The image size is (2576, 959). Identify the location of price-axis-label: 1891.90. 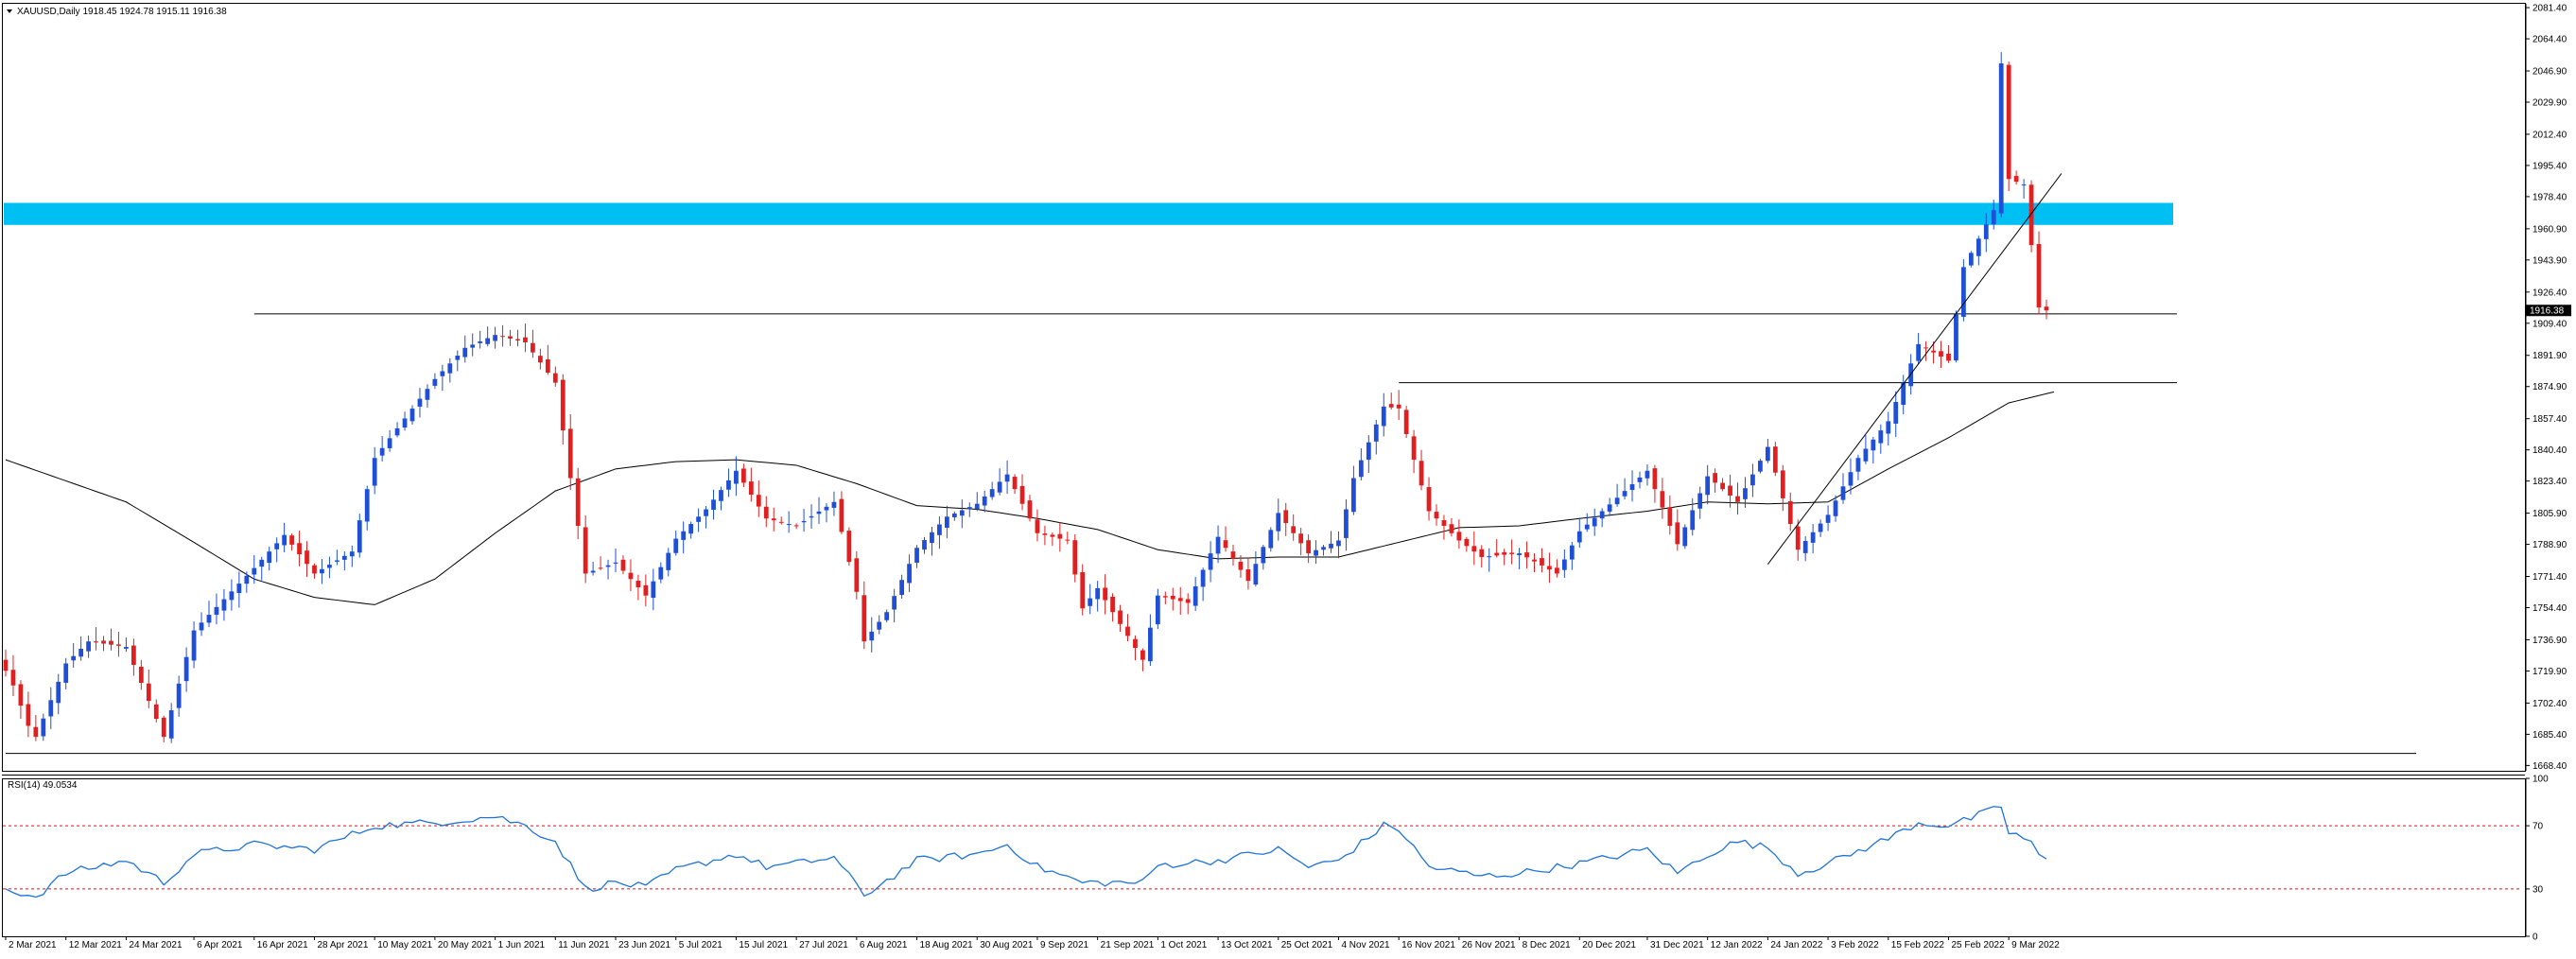
(2549, 356).